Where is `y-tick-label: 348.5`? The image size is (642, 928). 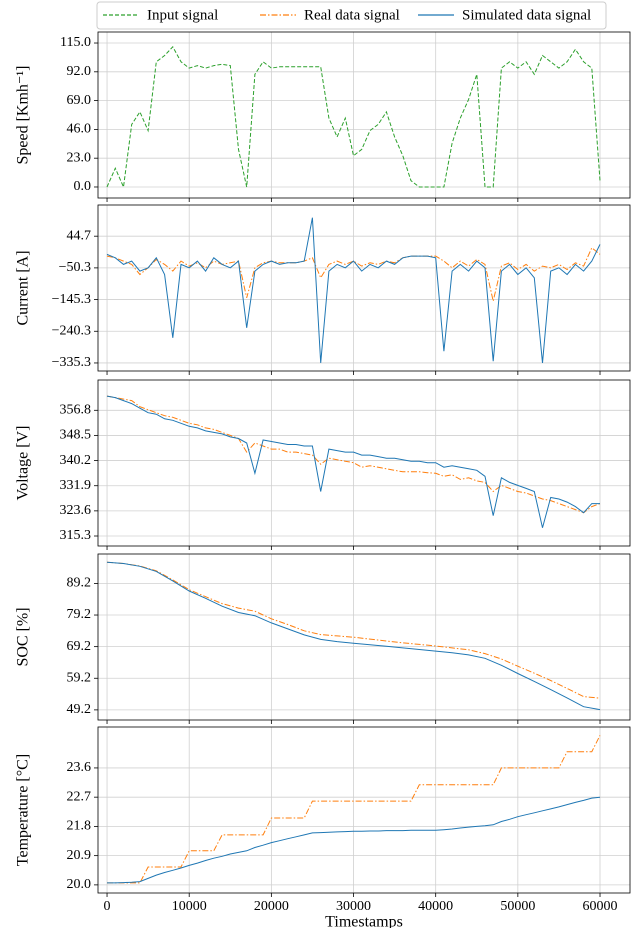
y-tick-label: 348.5 is located at coordinates (76, 435).